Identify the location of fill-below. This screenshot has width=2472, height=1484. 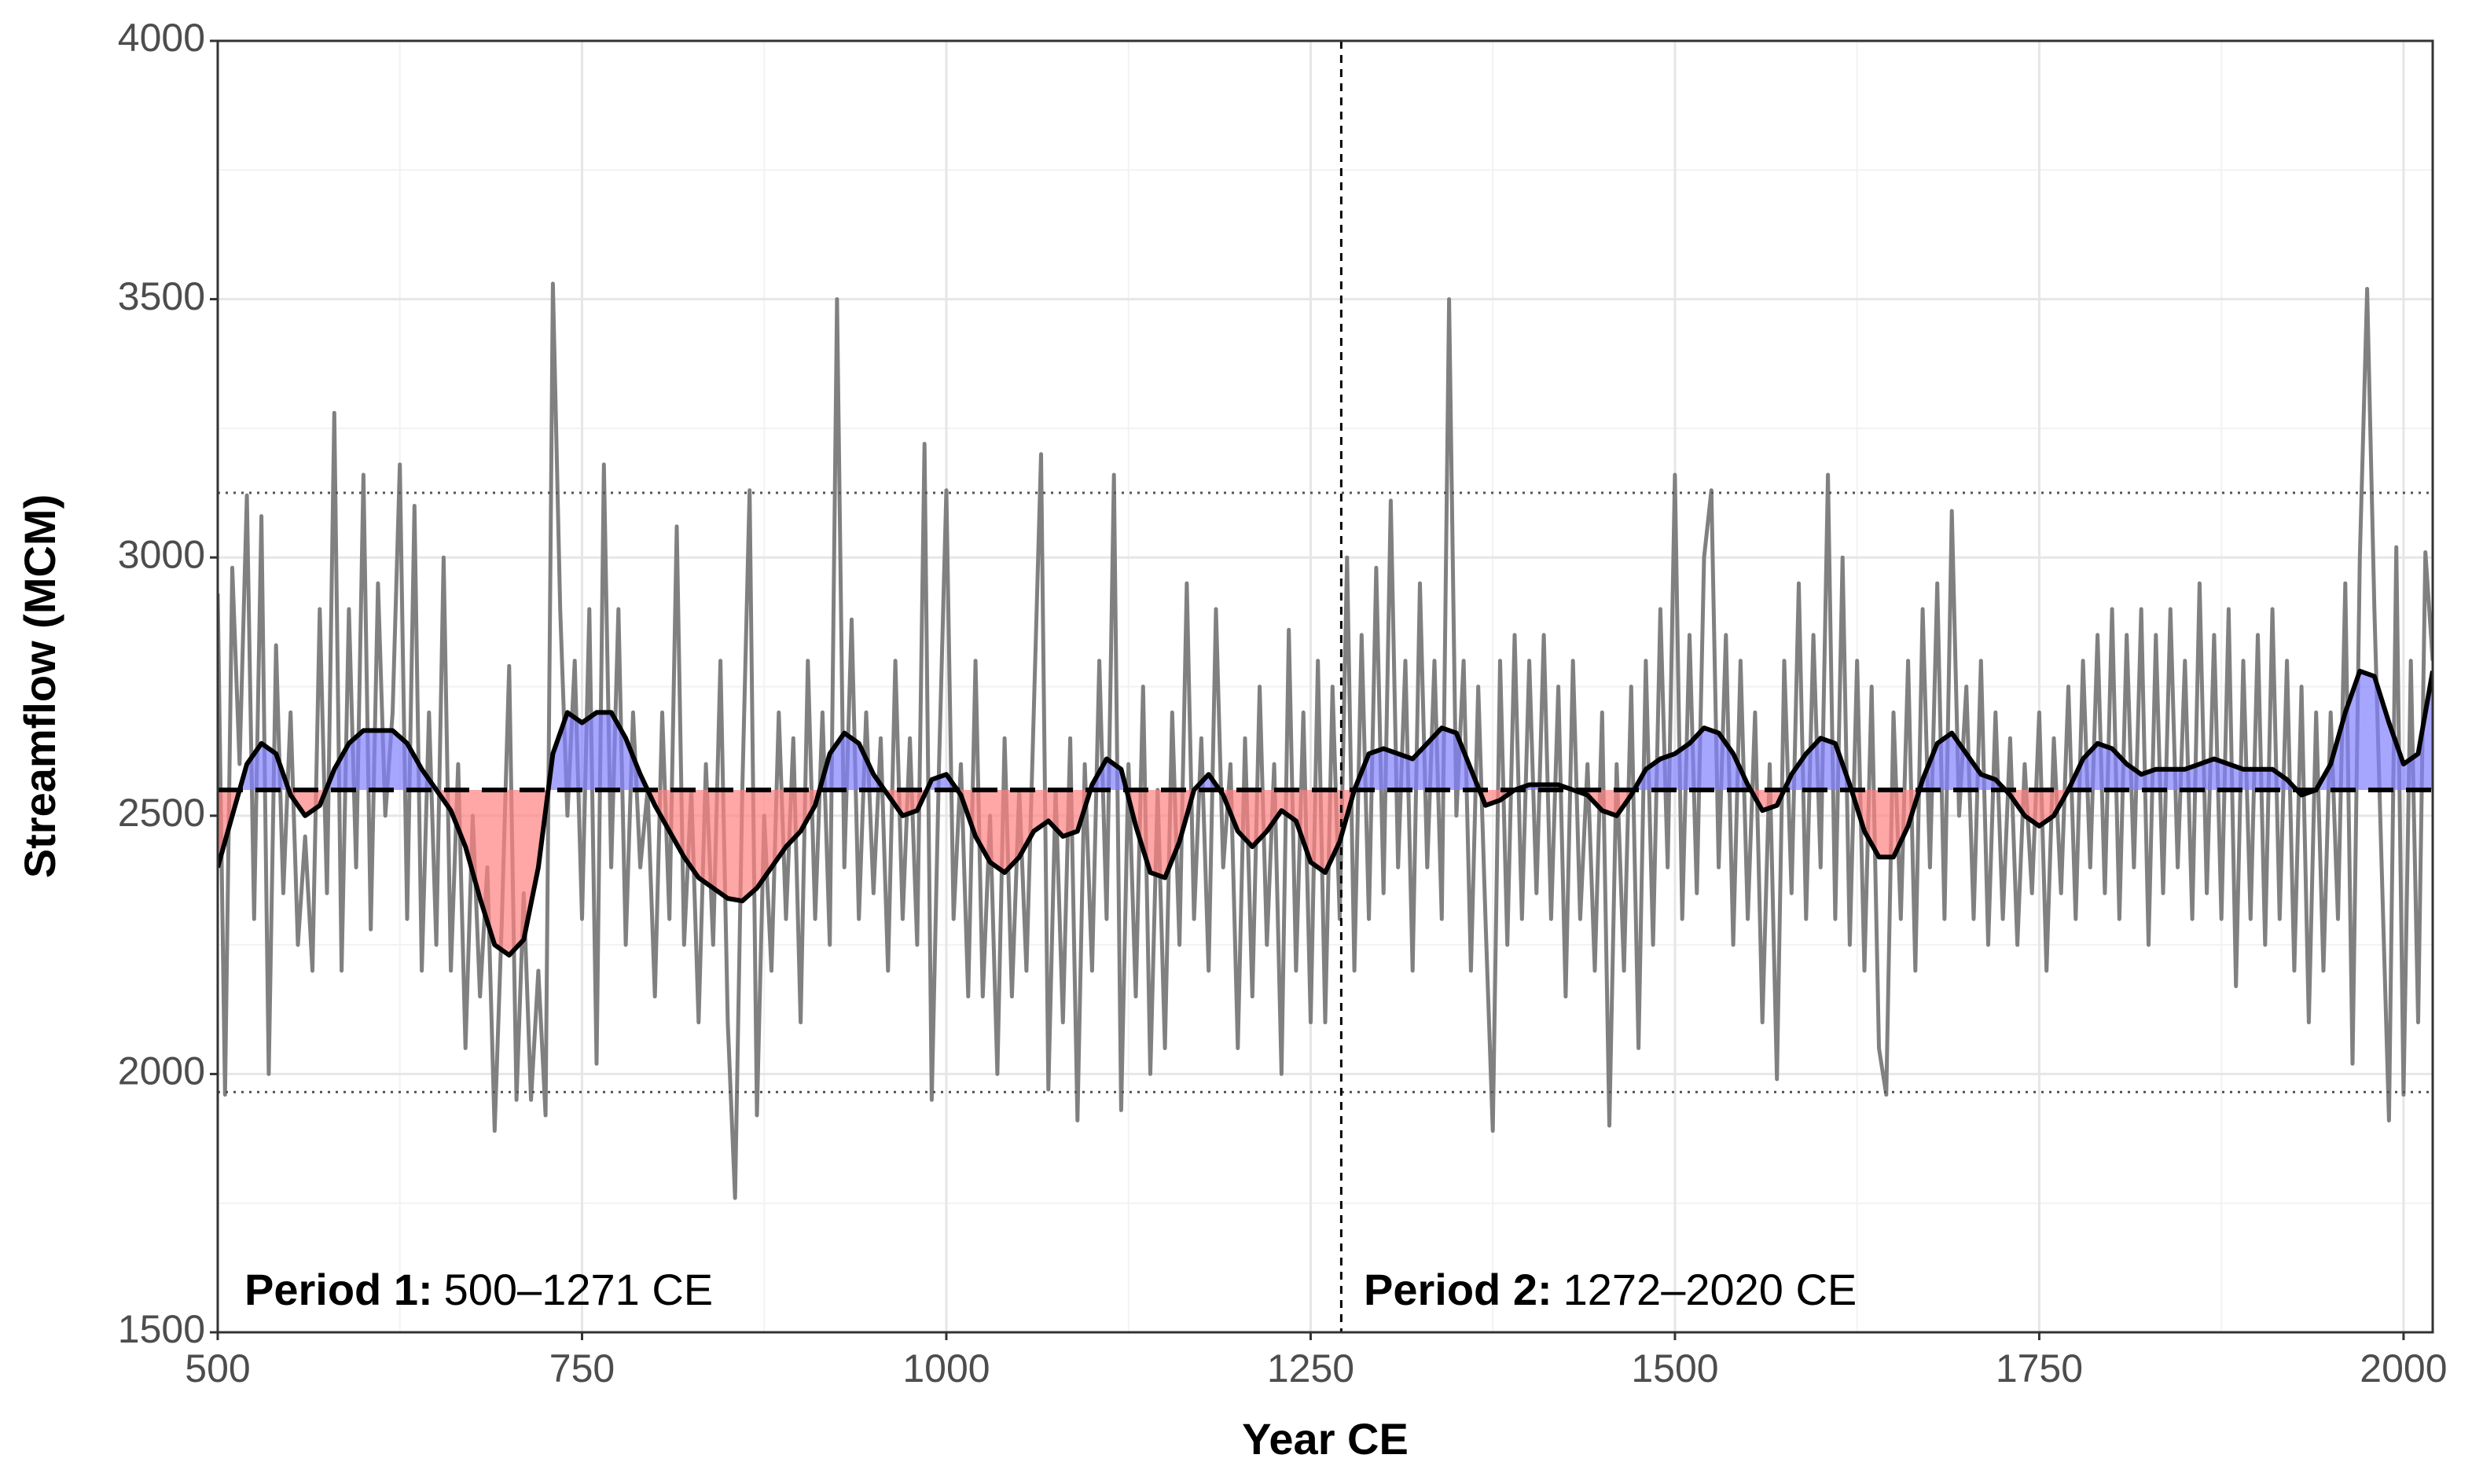
(1267, 872).